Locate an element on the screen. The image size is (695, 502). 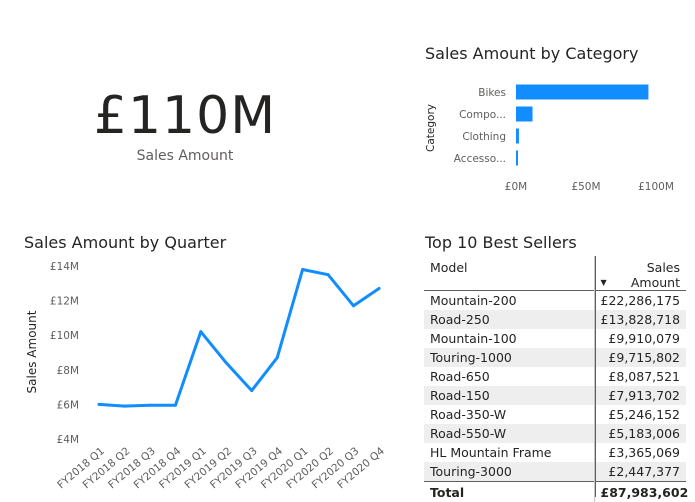
total-label: Total is located at coordinates (509, 492).